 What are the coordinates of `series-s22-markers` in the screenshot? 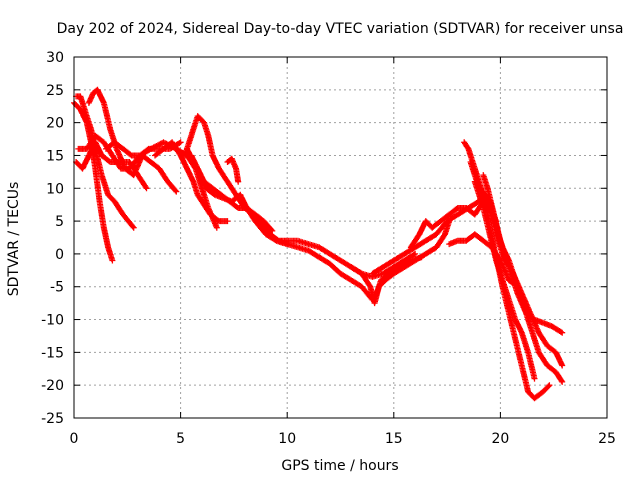 It's located at (504, 280).